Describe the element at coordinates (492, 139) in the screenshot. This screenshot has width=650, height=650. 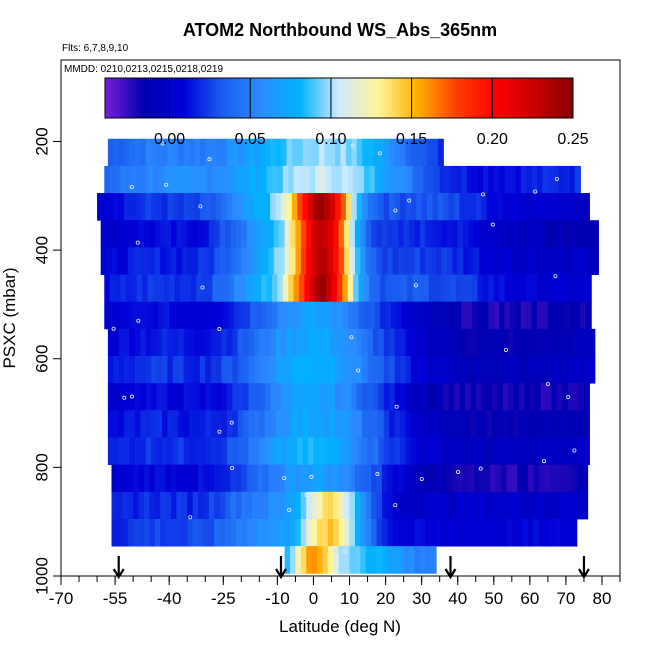
I see `colorbar-tick-label: 0.20` at that location.